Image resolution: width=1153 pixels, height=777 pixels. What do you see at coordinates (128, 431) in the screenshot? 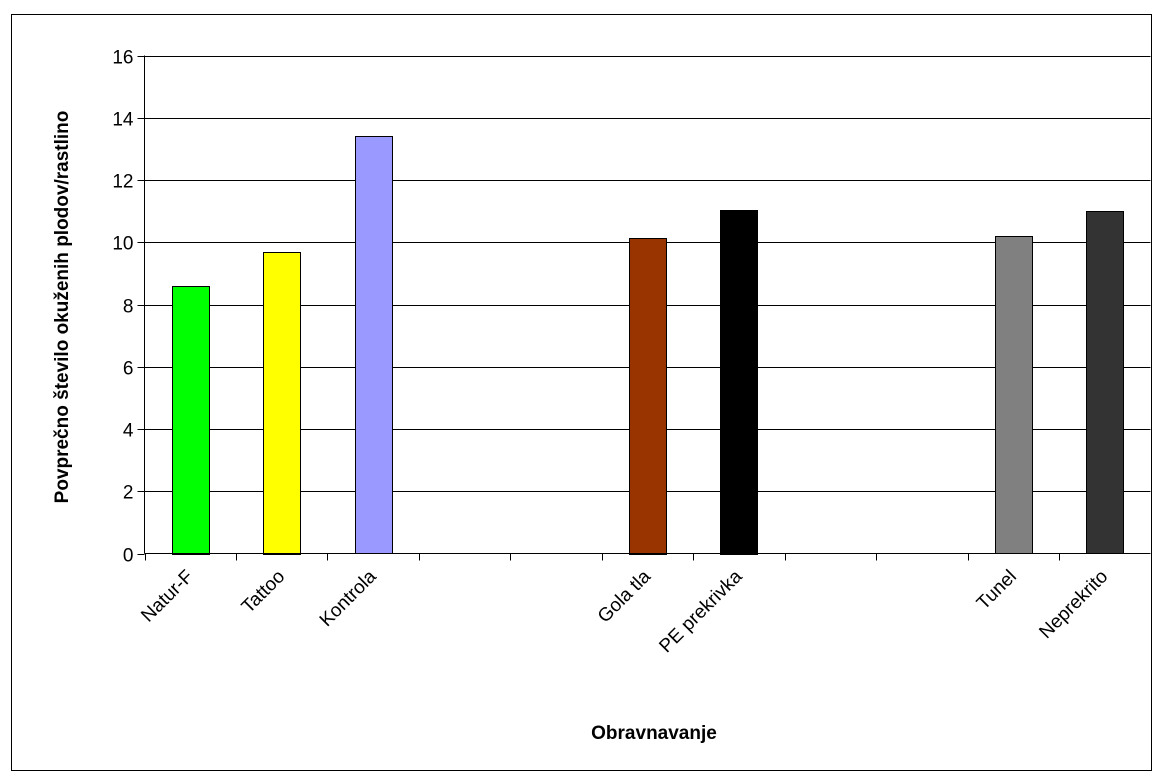
I see `y-tick-label: 4` at bounding box center [128, 431].